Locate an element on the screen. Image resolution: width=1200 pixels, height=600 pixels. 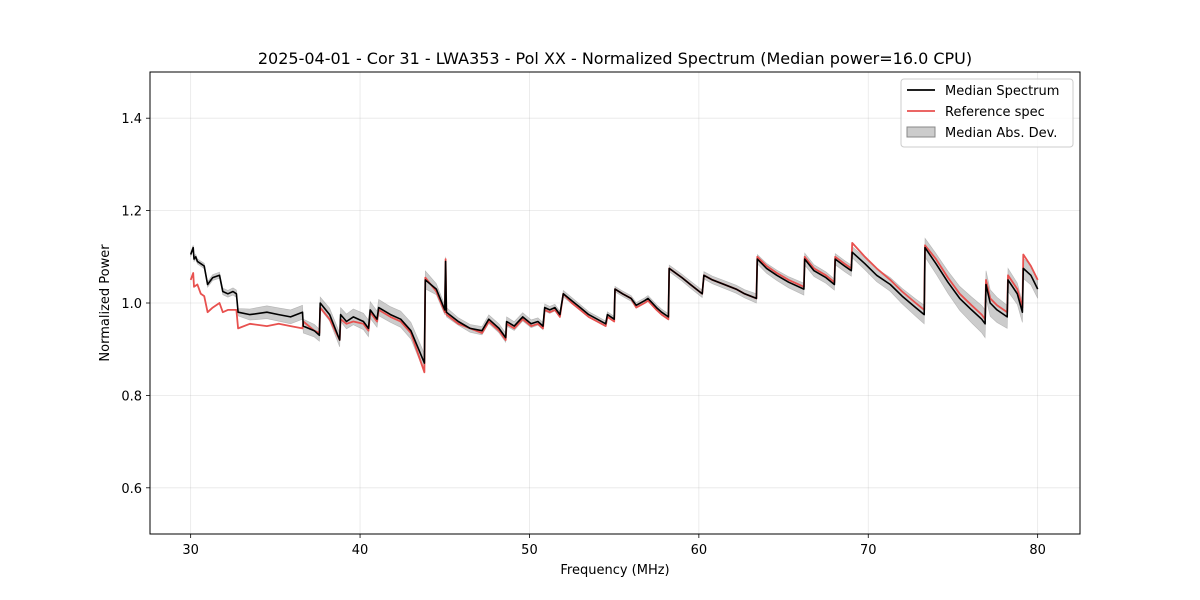
y-axis-label: Normalized Power is located at coordinates (105, 303).